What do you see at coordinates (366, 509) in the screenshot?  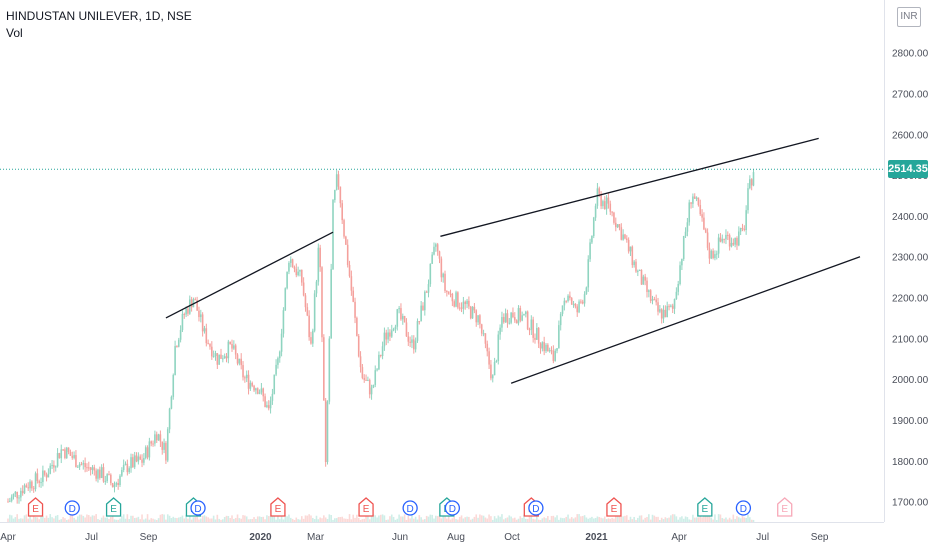 I see `event-marker-glyph: E` at bounding box center [366, 509].